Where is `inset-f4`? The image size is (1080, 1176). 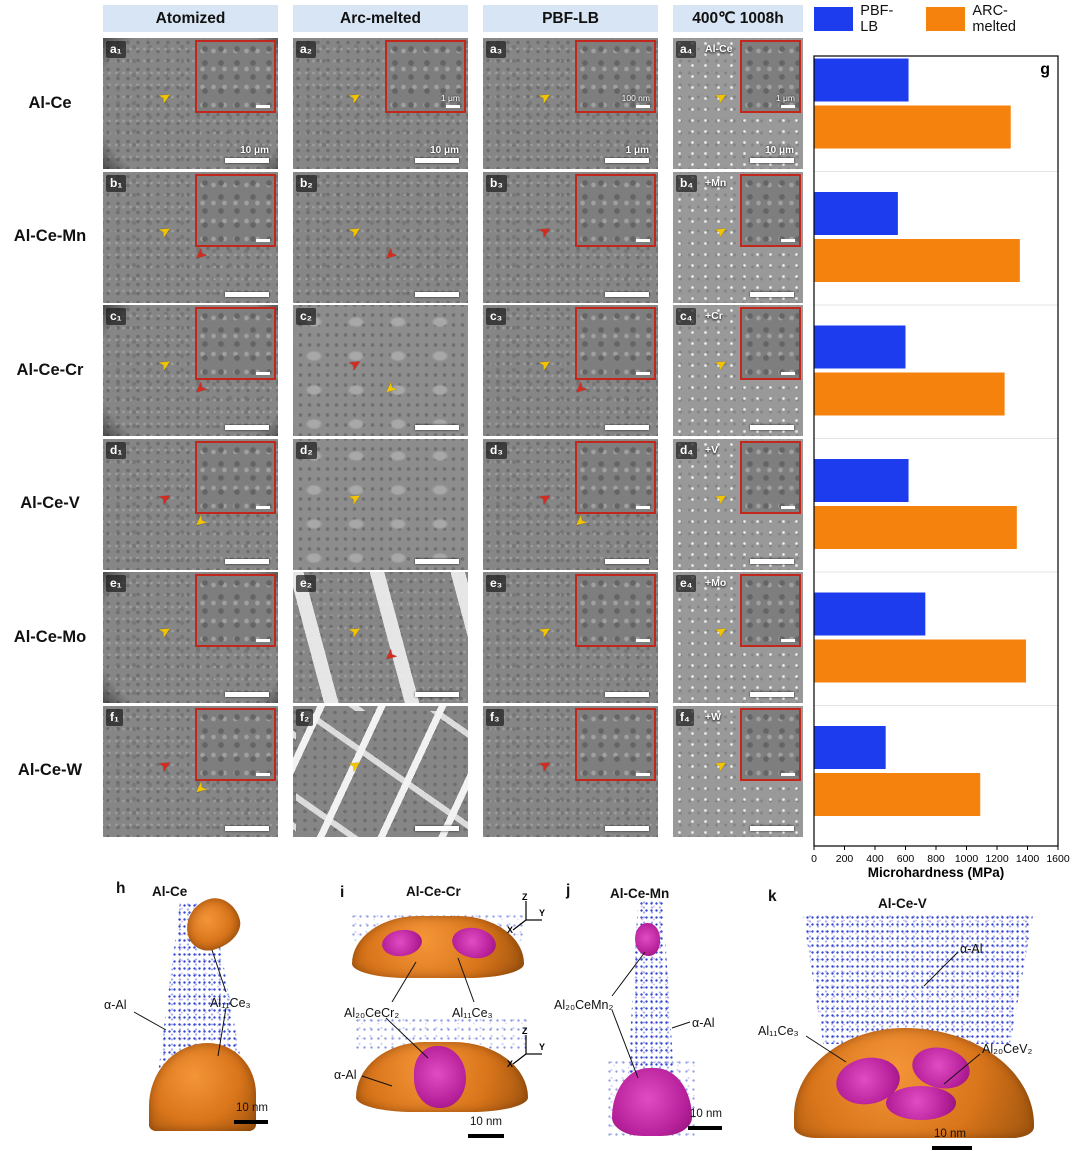 inset-f4 is located at coordinates (770, 744).